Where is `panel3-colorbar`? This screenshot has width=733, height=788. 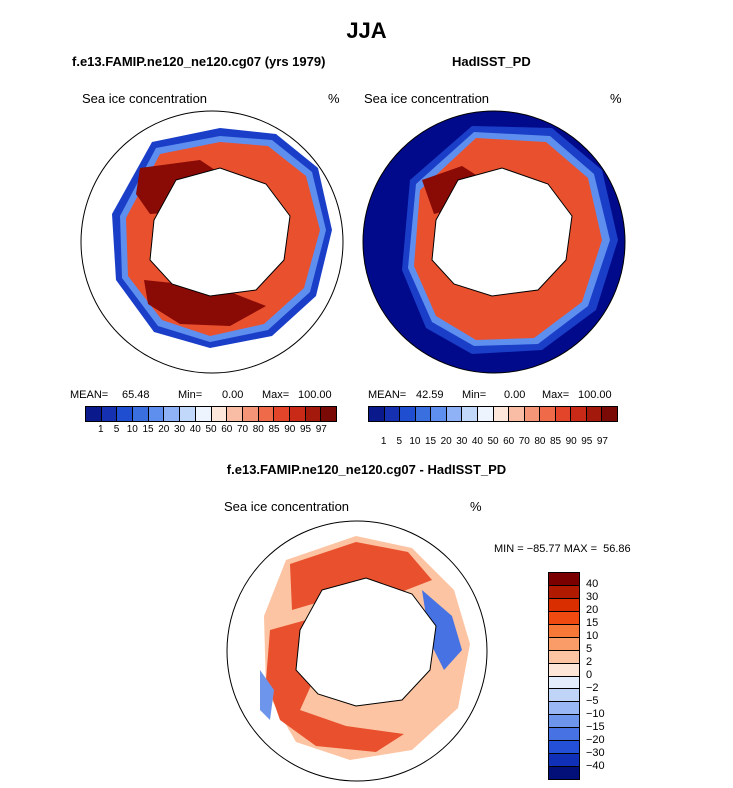 panel3-colorbar is located at coordinates (564, 676).